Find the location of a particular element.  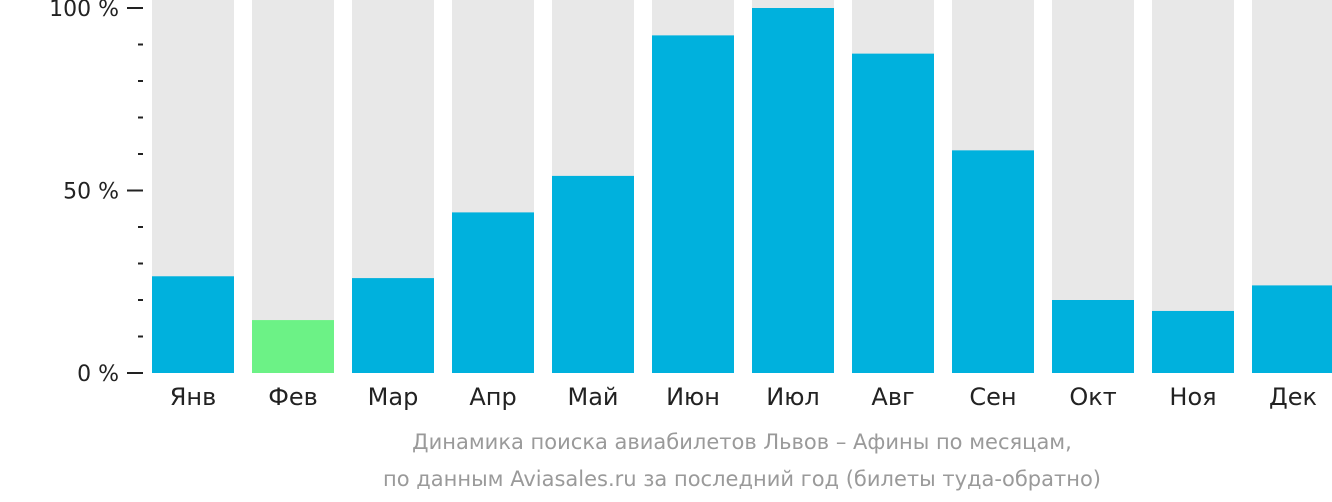

x-tick-label-10: Окт is located at coordinates (1092, 397).